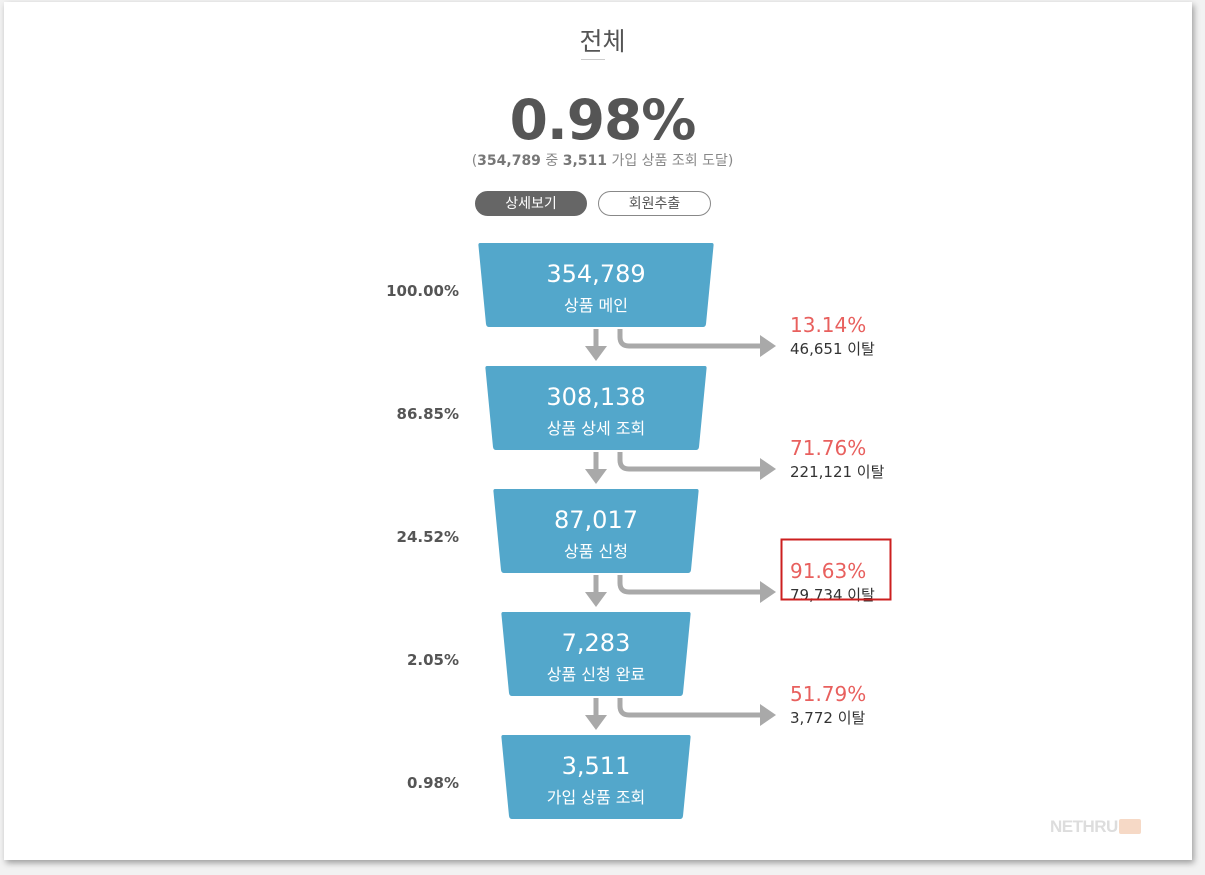  I want to click on title-divider, so click(593, 59).